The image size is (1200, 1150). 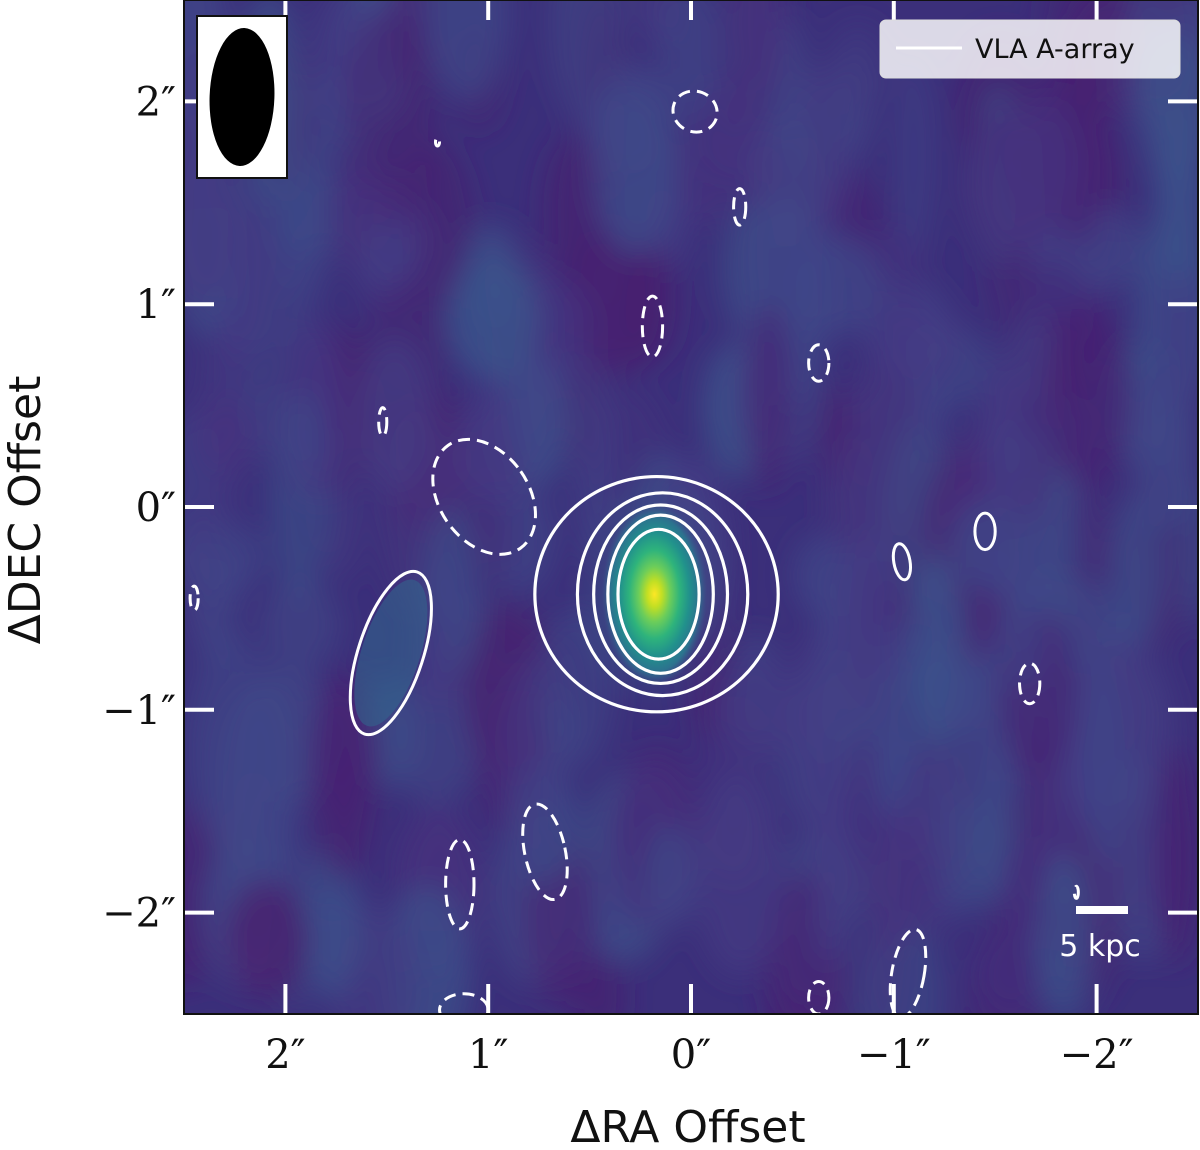 I want to click on y-tick-label: 2″, so click(x=156, y=102).